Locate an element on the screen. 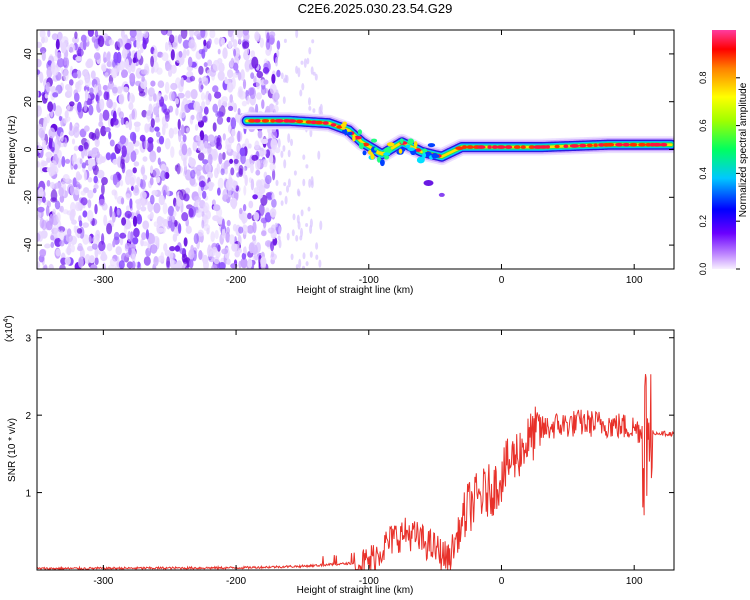  snr-y-scale-label: (x104) is located at coordinates (9, 328).